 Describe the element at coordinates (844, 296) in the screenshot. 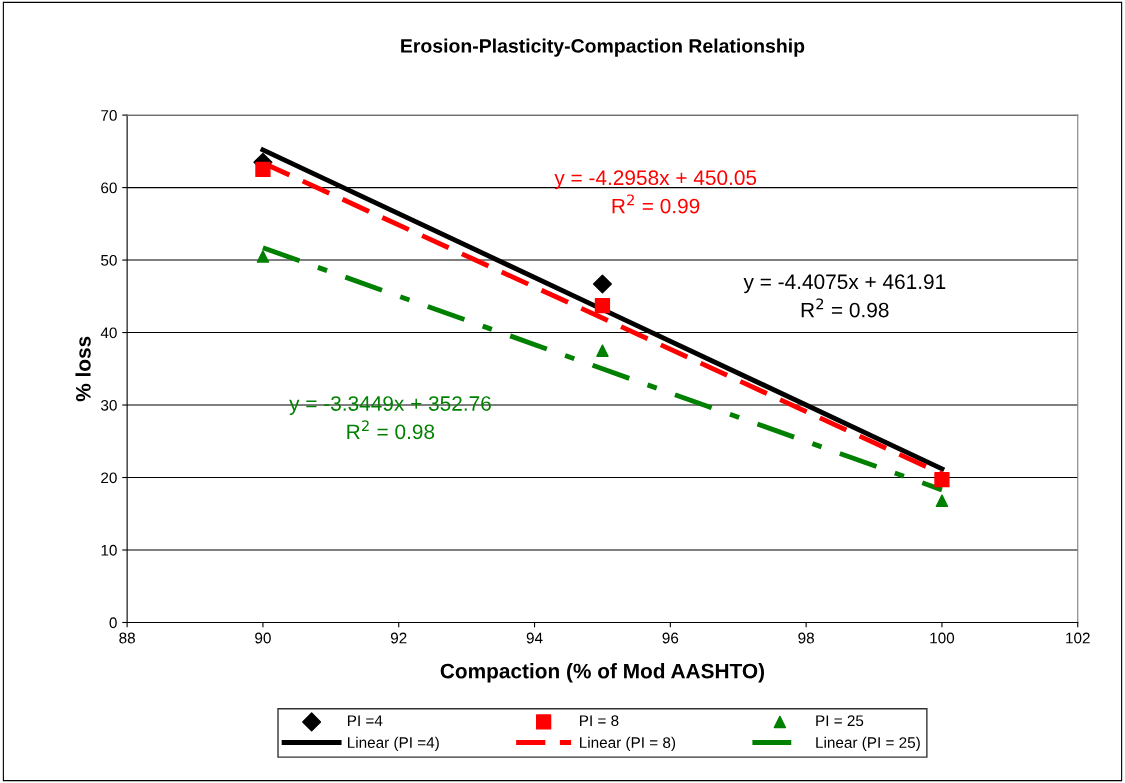

I see `annotation: y = -4.4075x + 461.91 R$^{2}$ = 0.98` at that location.